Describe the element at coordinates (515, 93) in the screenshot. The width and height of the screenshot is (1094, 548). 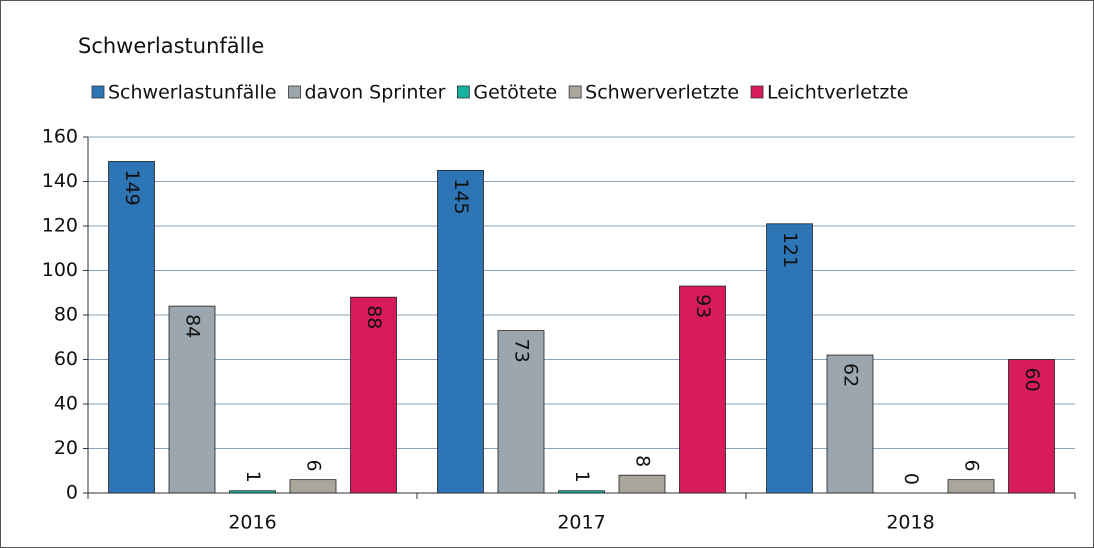
I see `legend-label: Getötete` at that location.